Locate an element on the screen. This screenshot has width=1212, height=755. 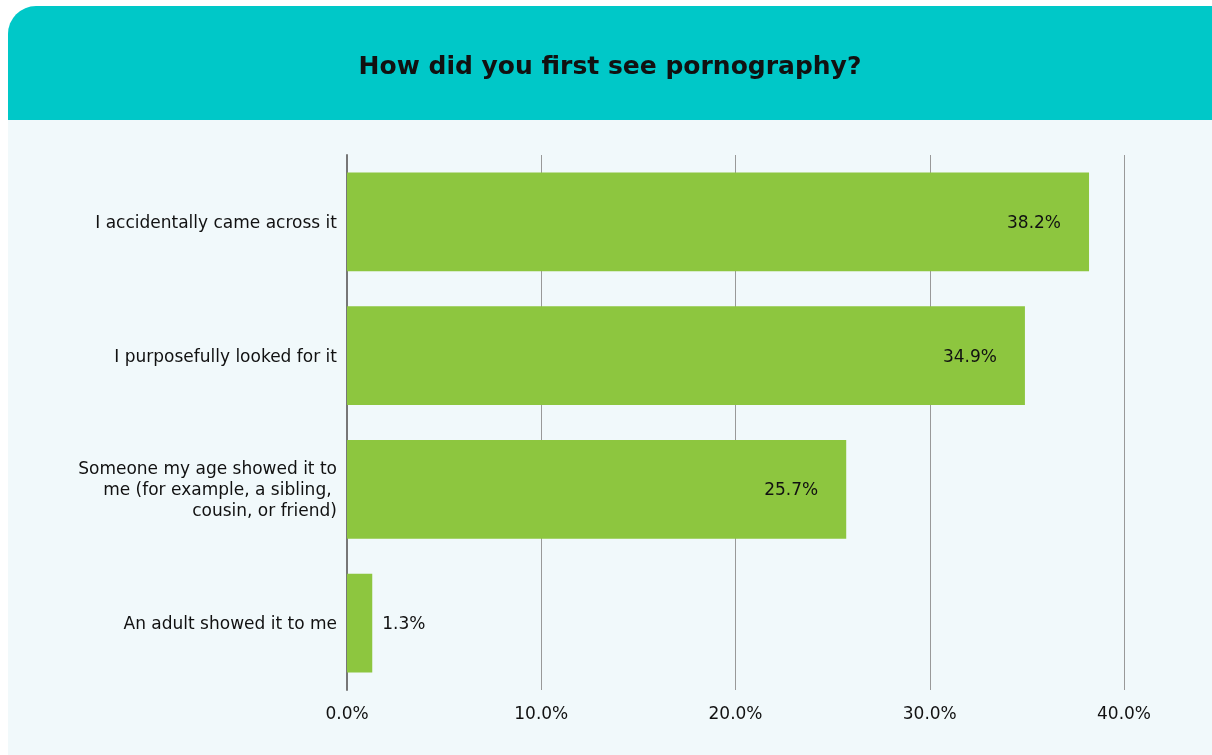
x-tick-label: 10.0% is located at coordinates (541, 712).